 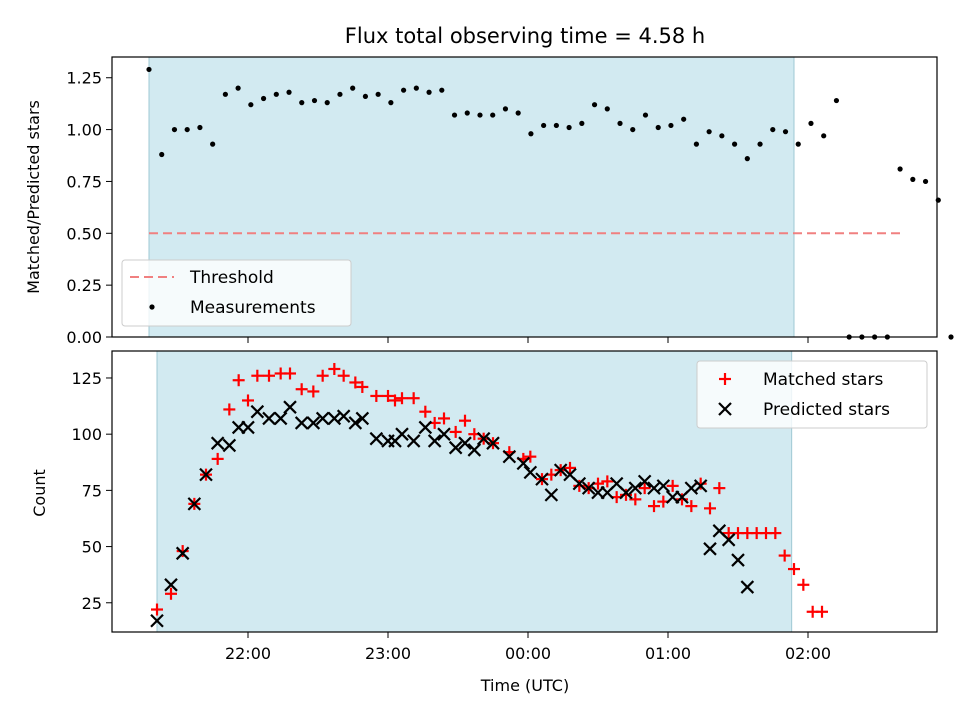 What do you see at coordinates (388, 653) in the screenshot?
I see `x-tick-label: 23:00` at bounding box center [388, 653].